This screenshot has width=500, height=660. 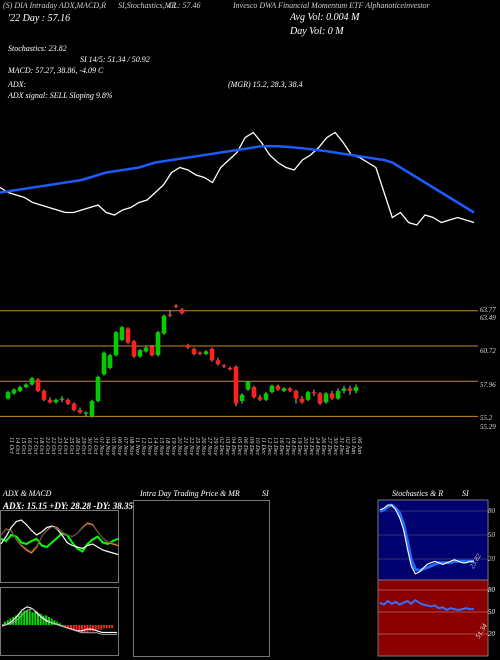 I want to click on x-axis-date-label: 05 Dec, so click(x=239, y=446).